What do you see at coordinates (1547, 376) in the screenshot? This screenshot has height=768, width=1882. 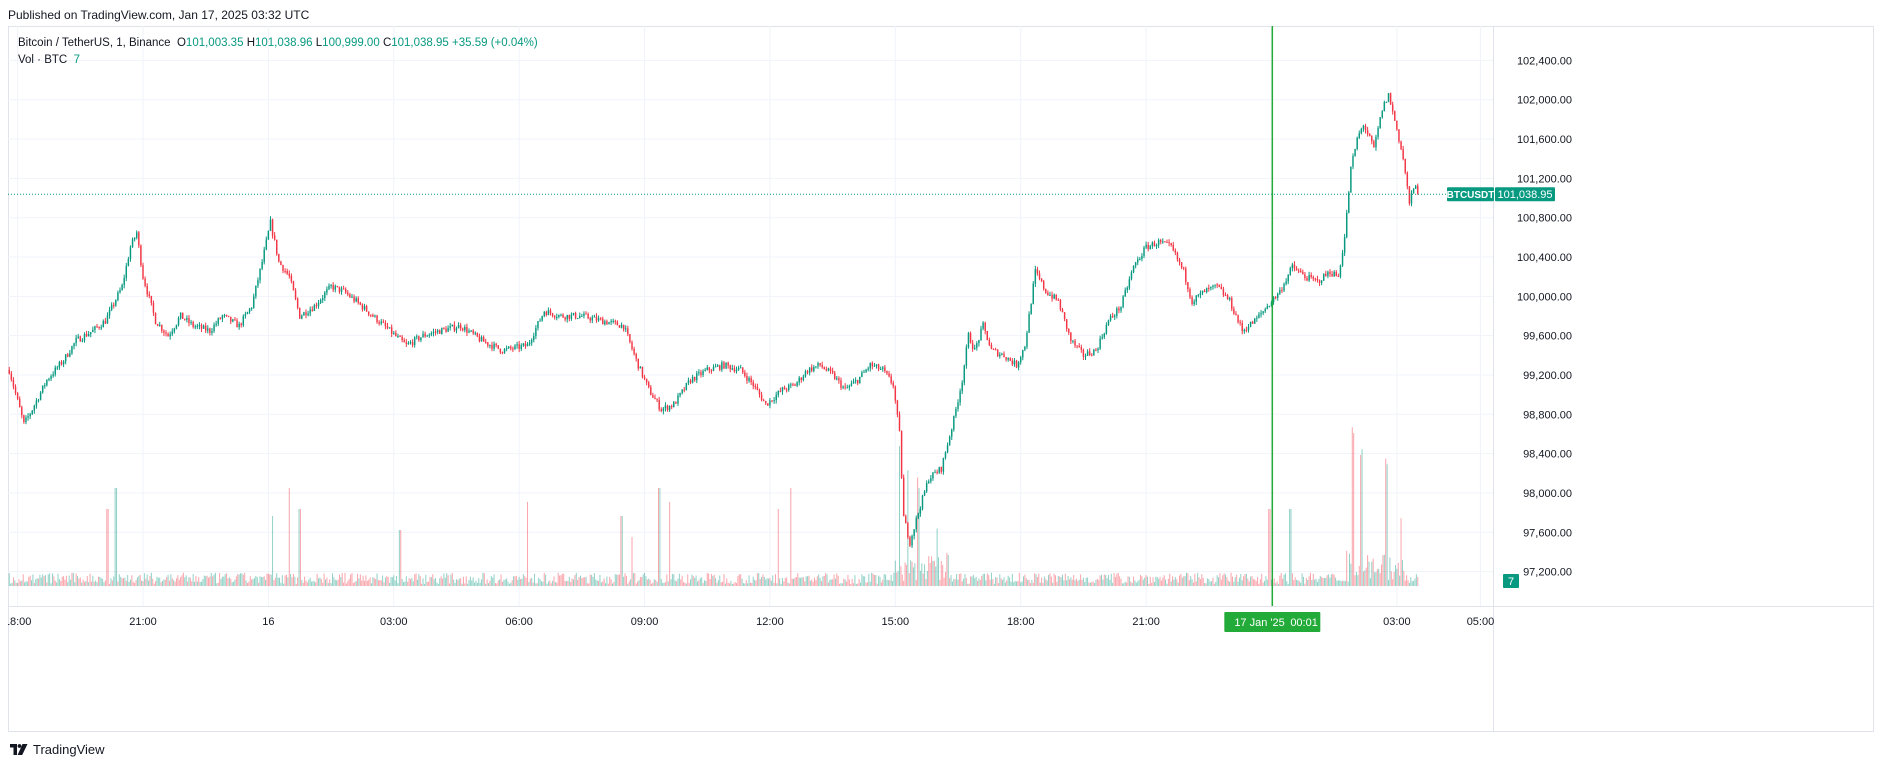 I see `price-tick-label: 99,200.00` at bounding box center [1547, 376].